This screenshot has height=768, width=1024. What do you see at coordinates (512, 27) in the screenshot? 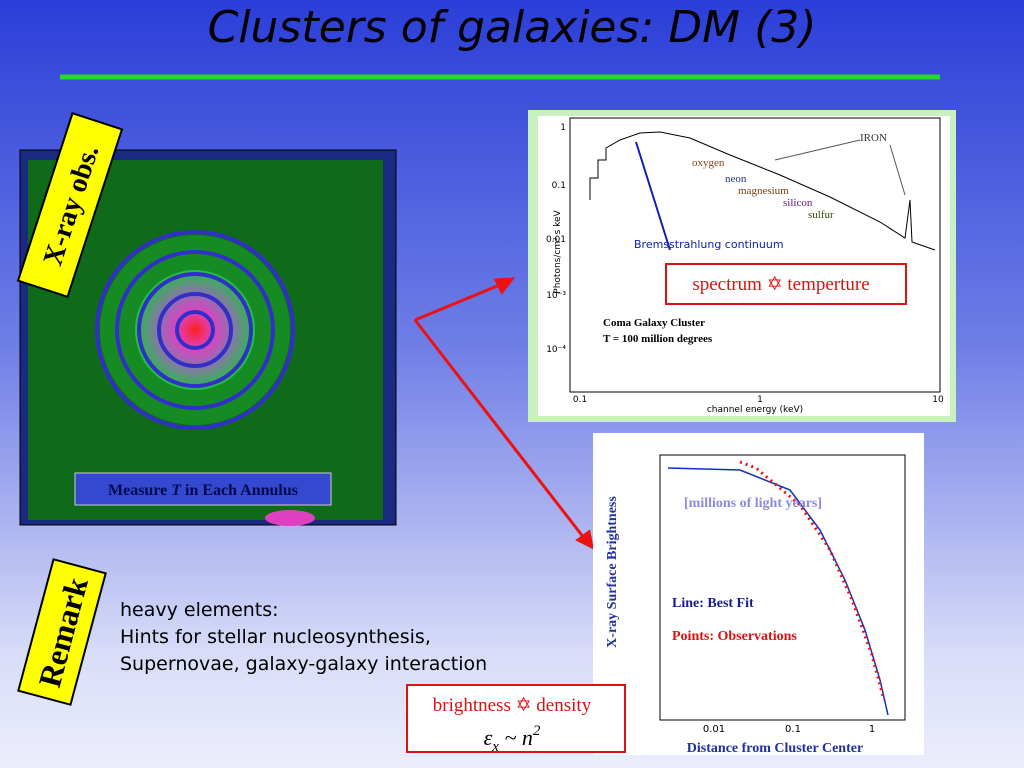
I see `slide-title: Clusters of galaxies: DM (3)` at bounding box center [512, 27].